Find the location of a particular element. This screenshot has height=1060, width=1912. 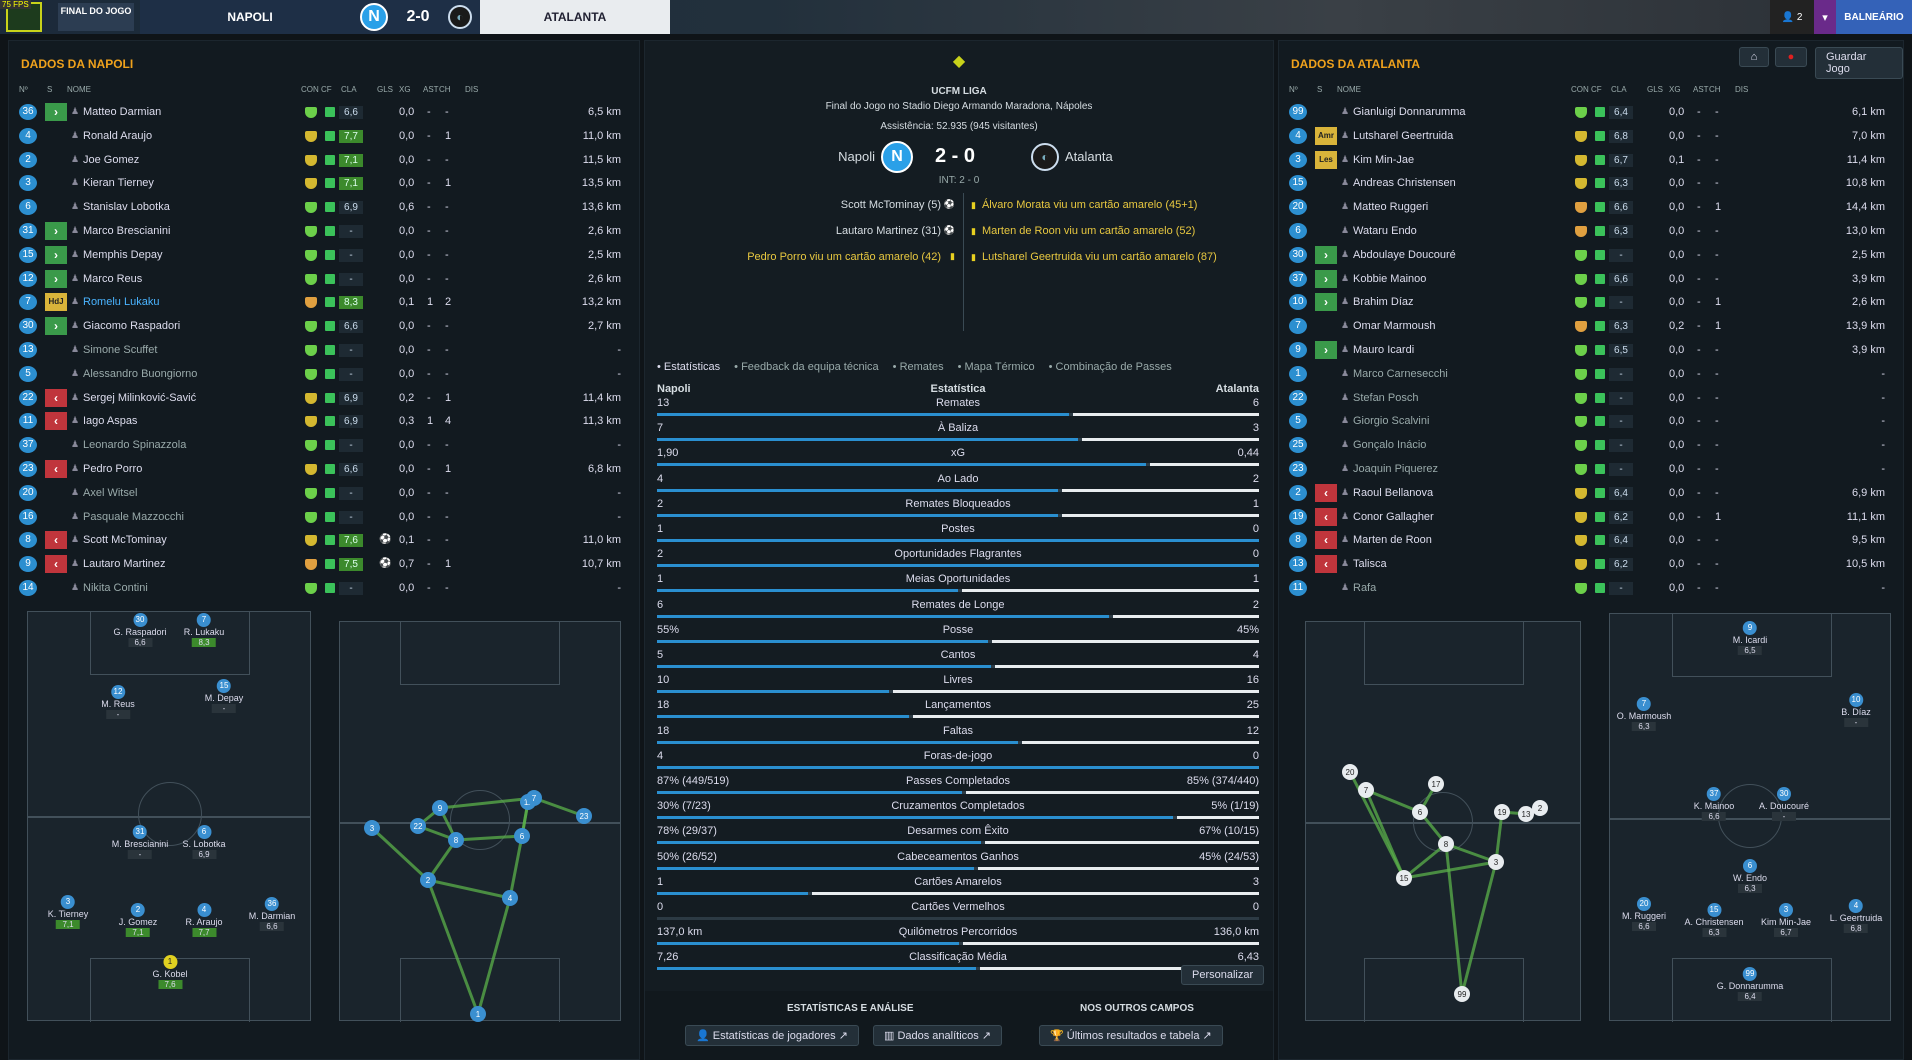

table-row: 6 ♟ Stanislav Lobotka 6,9 0,6- -13,6 km is located at coordinates (320, 208).